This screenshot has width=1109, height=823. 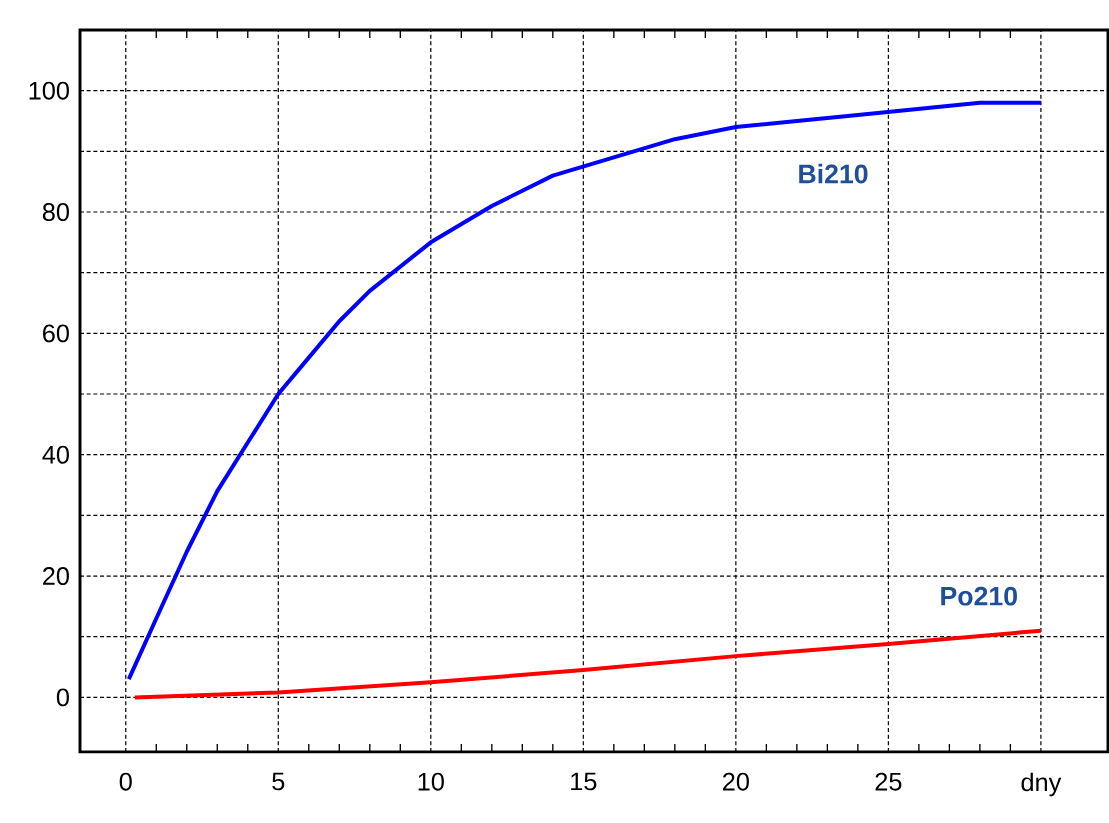 I want to click on x-tick-label: 0, so click(x=125, y=781).